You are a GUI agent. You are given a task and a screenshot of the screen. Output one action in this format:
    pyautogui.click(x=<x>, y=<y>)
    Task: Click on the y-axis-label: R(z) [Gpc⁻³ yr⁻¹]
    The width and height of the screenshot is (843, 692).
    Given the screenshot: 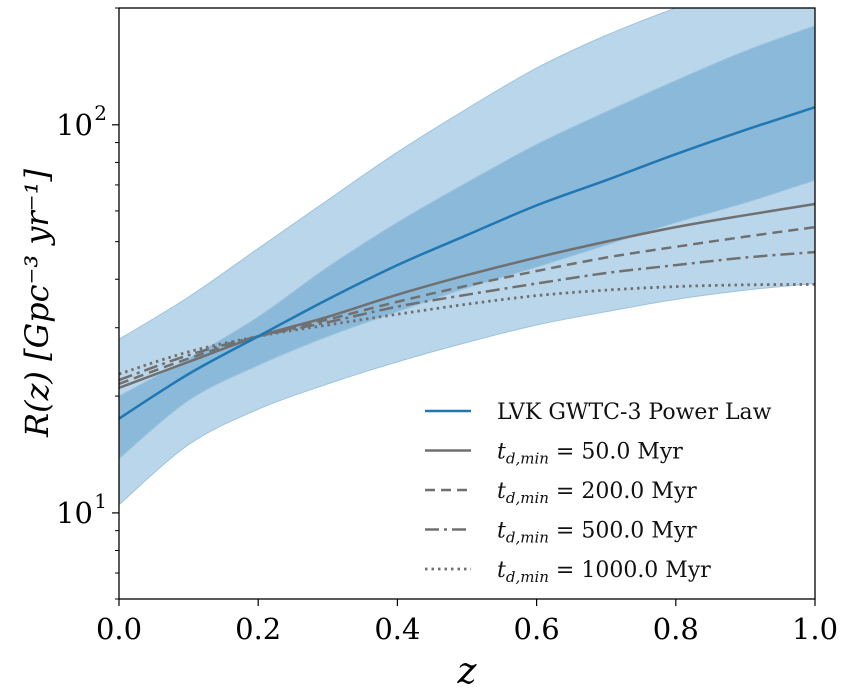 What is the action you would take?
    pyautogui.click(x=37, y=303)
    